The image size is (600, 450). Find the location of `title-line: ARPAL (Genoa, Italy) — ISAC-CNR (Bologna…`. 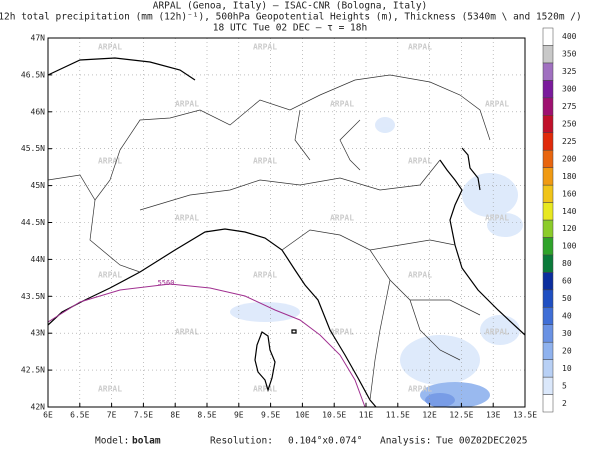

title-line: ARPAL (Genoa, Italy) — ISAC-CNR (Bologna… is located at coordinates (290, 6).